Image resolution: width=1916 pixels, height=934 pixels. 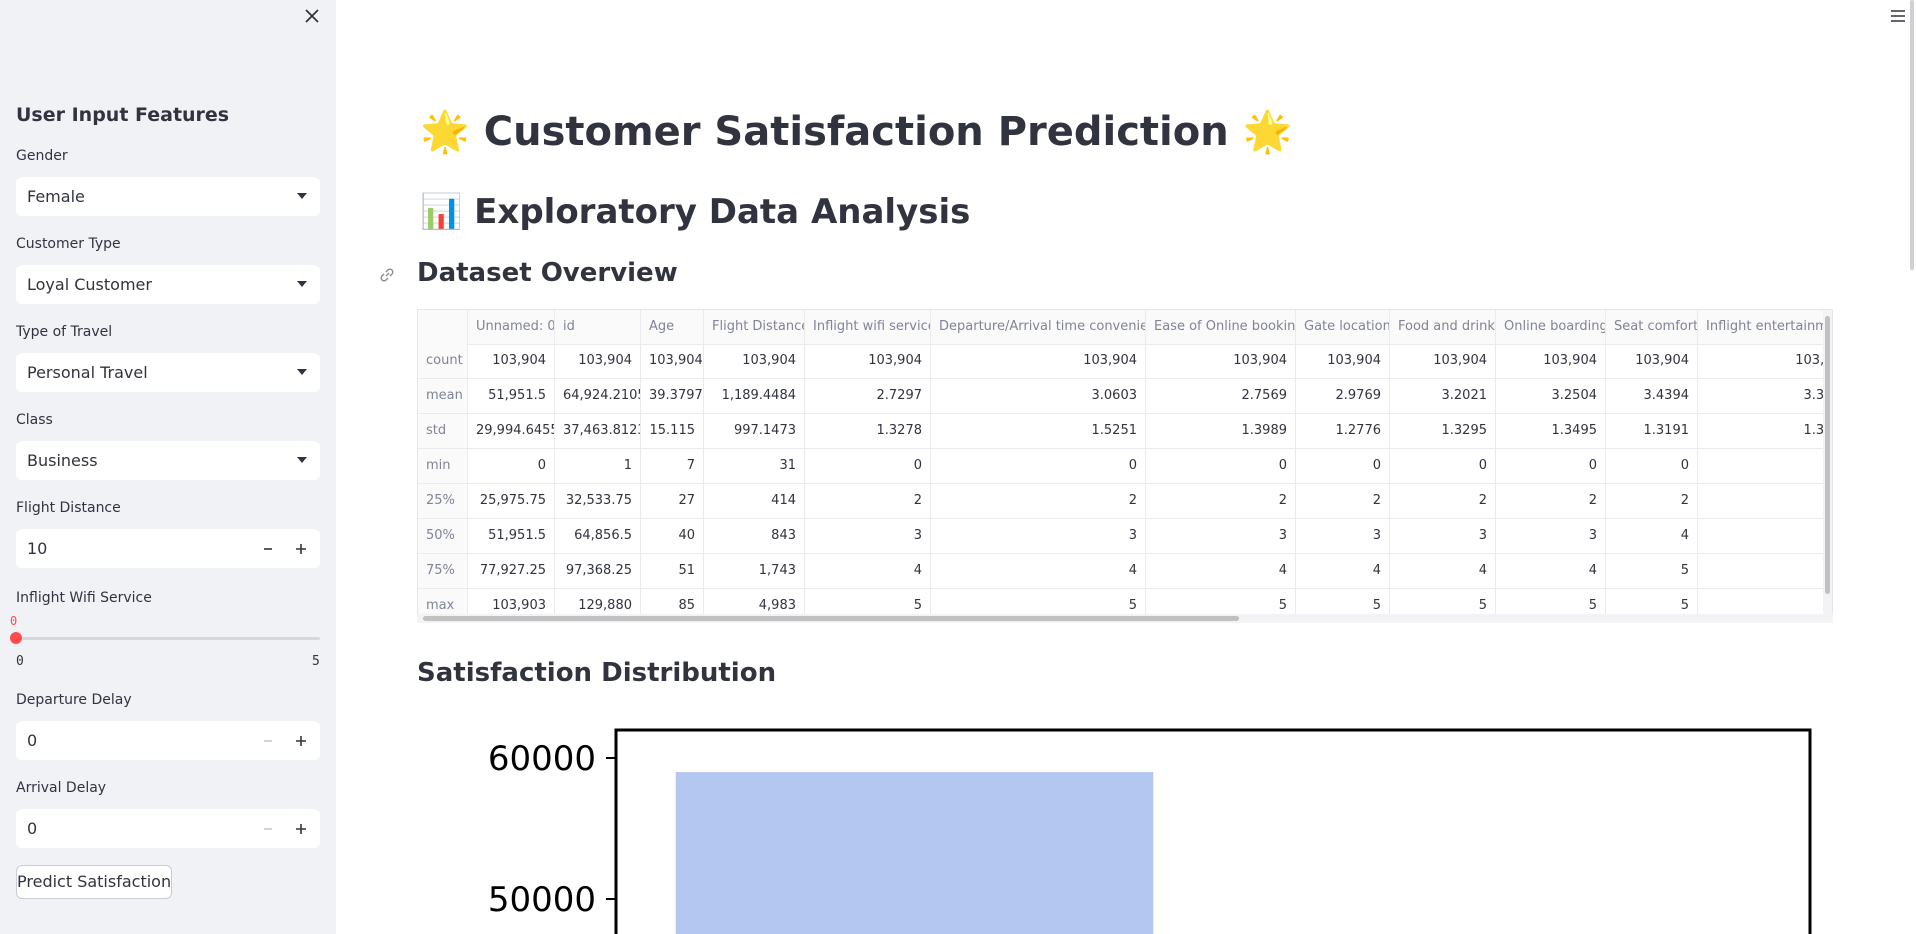 What do you see at coordinates (856, 132) in the screenshot?
I see `page-title: 🌟 Customer Satisfaction Prediction 🌟` at bounding box center [856, 132].